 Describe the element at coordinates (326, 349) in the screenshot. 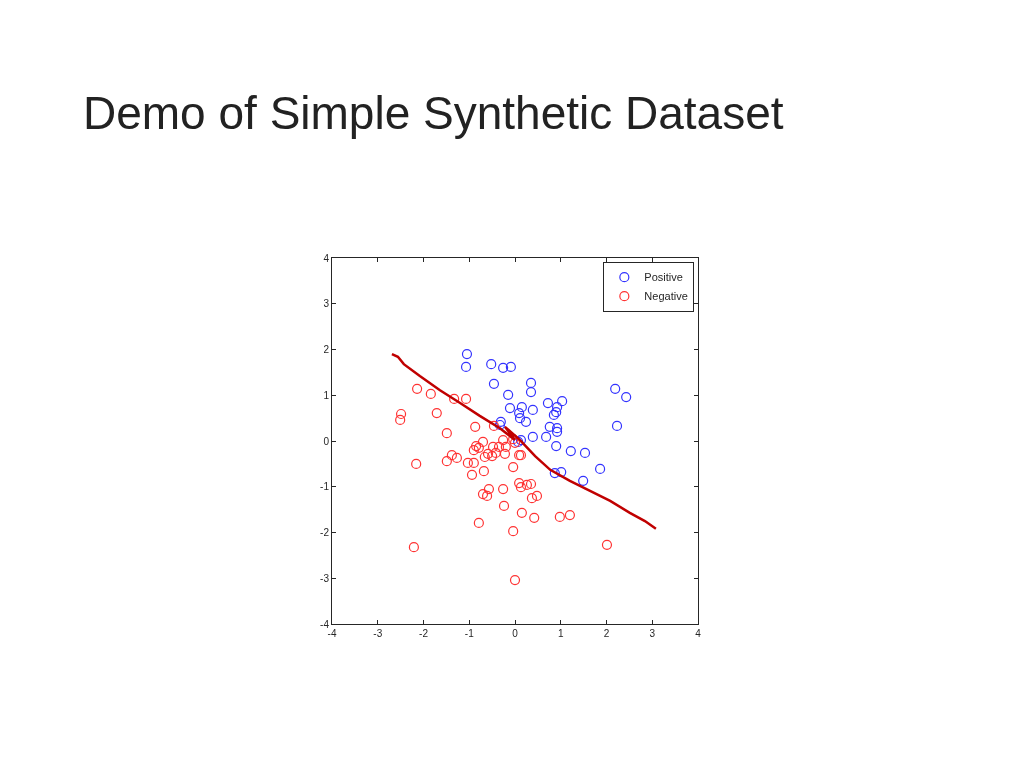

I see `y-tick-label: 2` at that location.